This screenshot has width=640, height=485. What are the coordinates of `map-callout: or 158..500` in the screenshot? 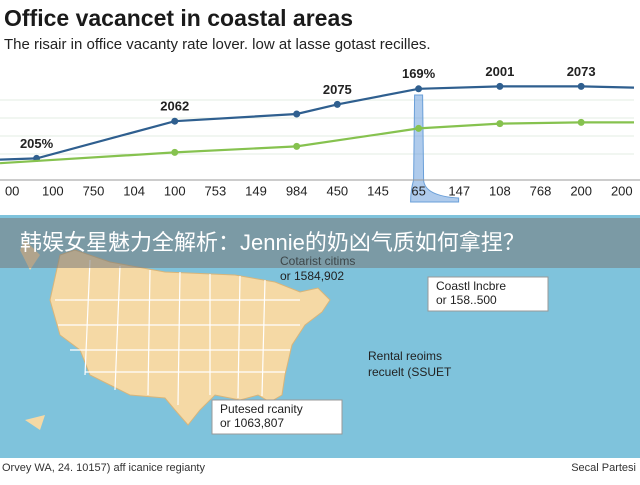 It's located at (466, 300).